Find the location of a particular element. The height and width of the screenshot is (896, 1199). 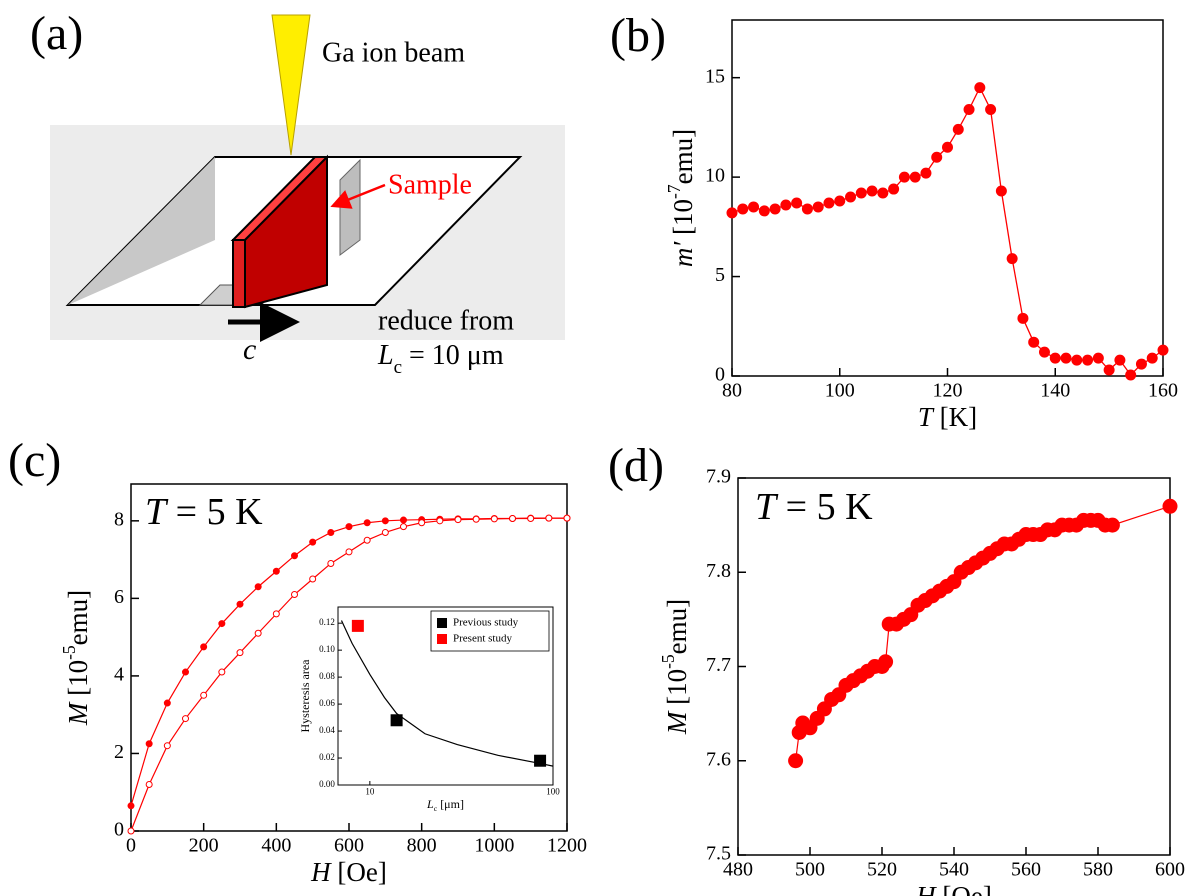

y-tick-label: 0.04 is located at coordinates (327, 730).